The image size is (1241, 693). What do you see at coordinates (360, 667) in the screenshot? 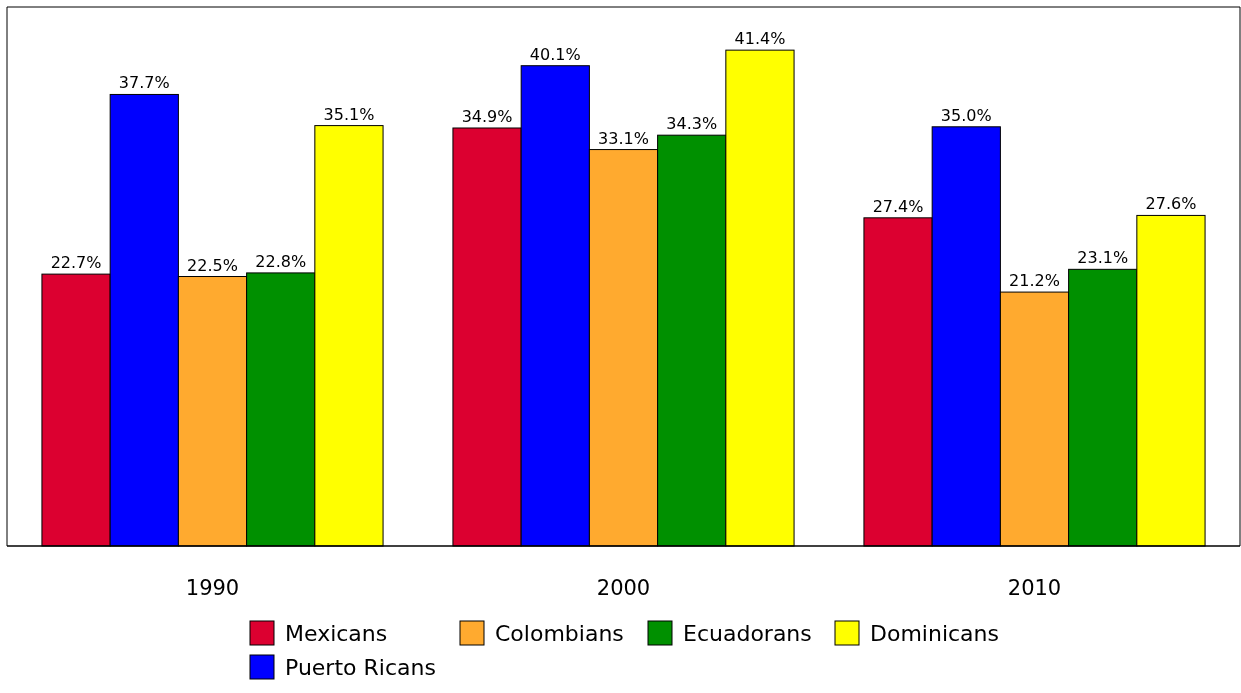
I see `legend-label: Puerto Ricans` at bounding box center [360, 667].